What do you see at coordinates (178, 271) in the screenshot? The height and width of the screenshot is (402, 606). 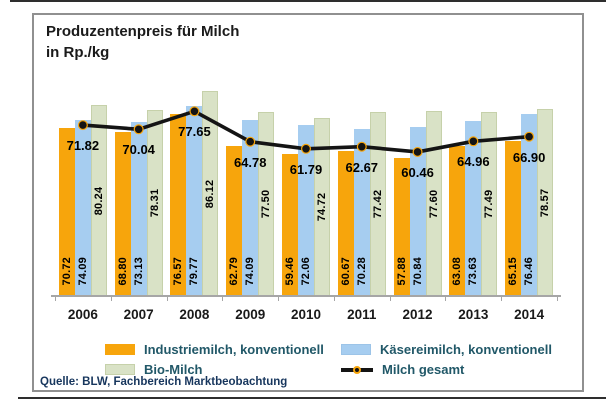 I see `bar-value-label: 76.57` at bounding box center [178, 271].